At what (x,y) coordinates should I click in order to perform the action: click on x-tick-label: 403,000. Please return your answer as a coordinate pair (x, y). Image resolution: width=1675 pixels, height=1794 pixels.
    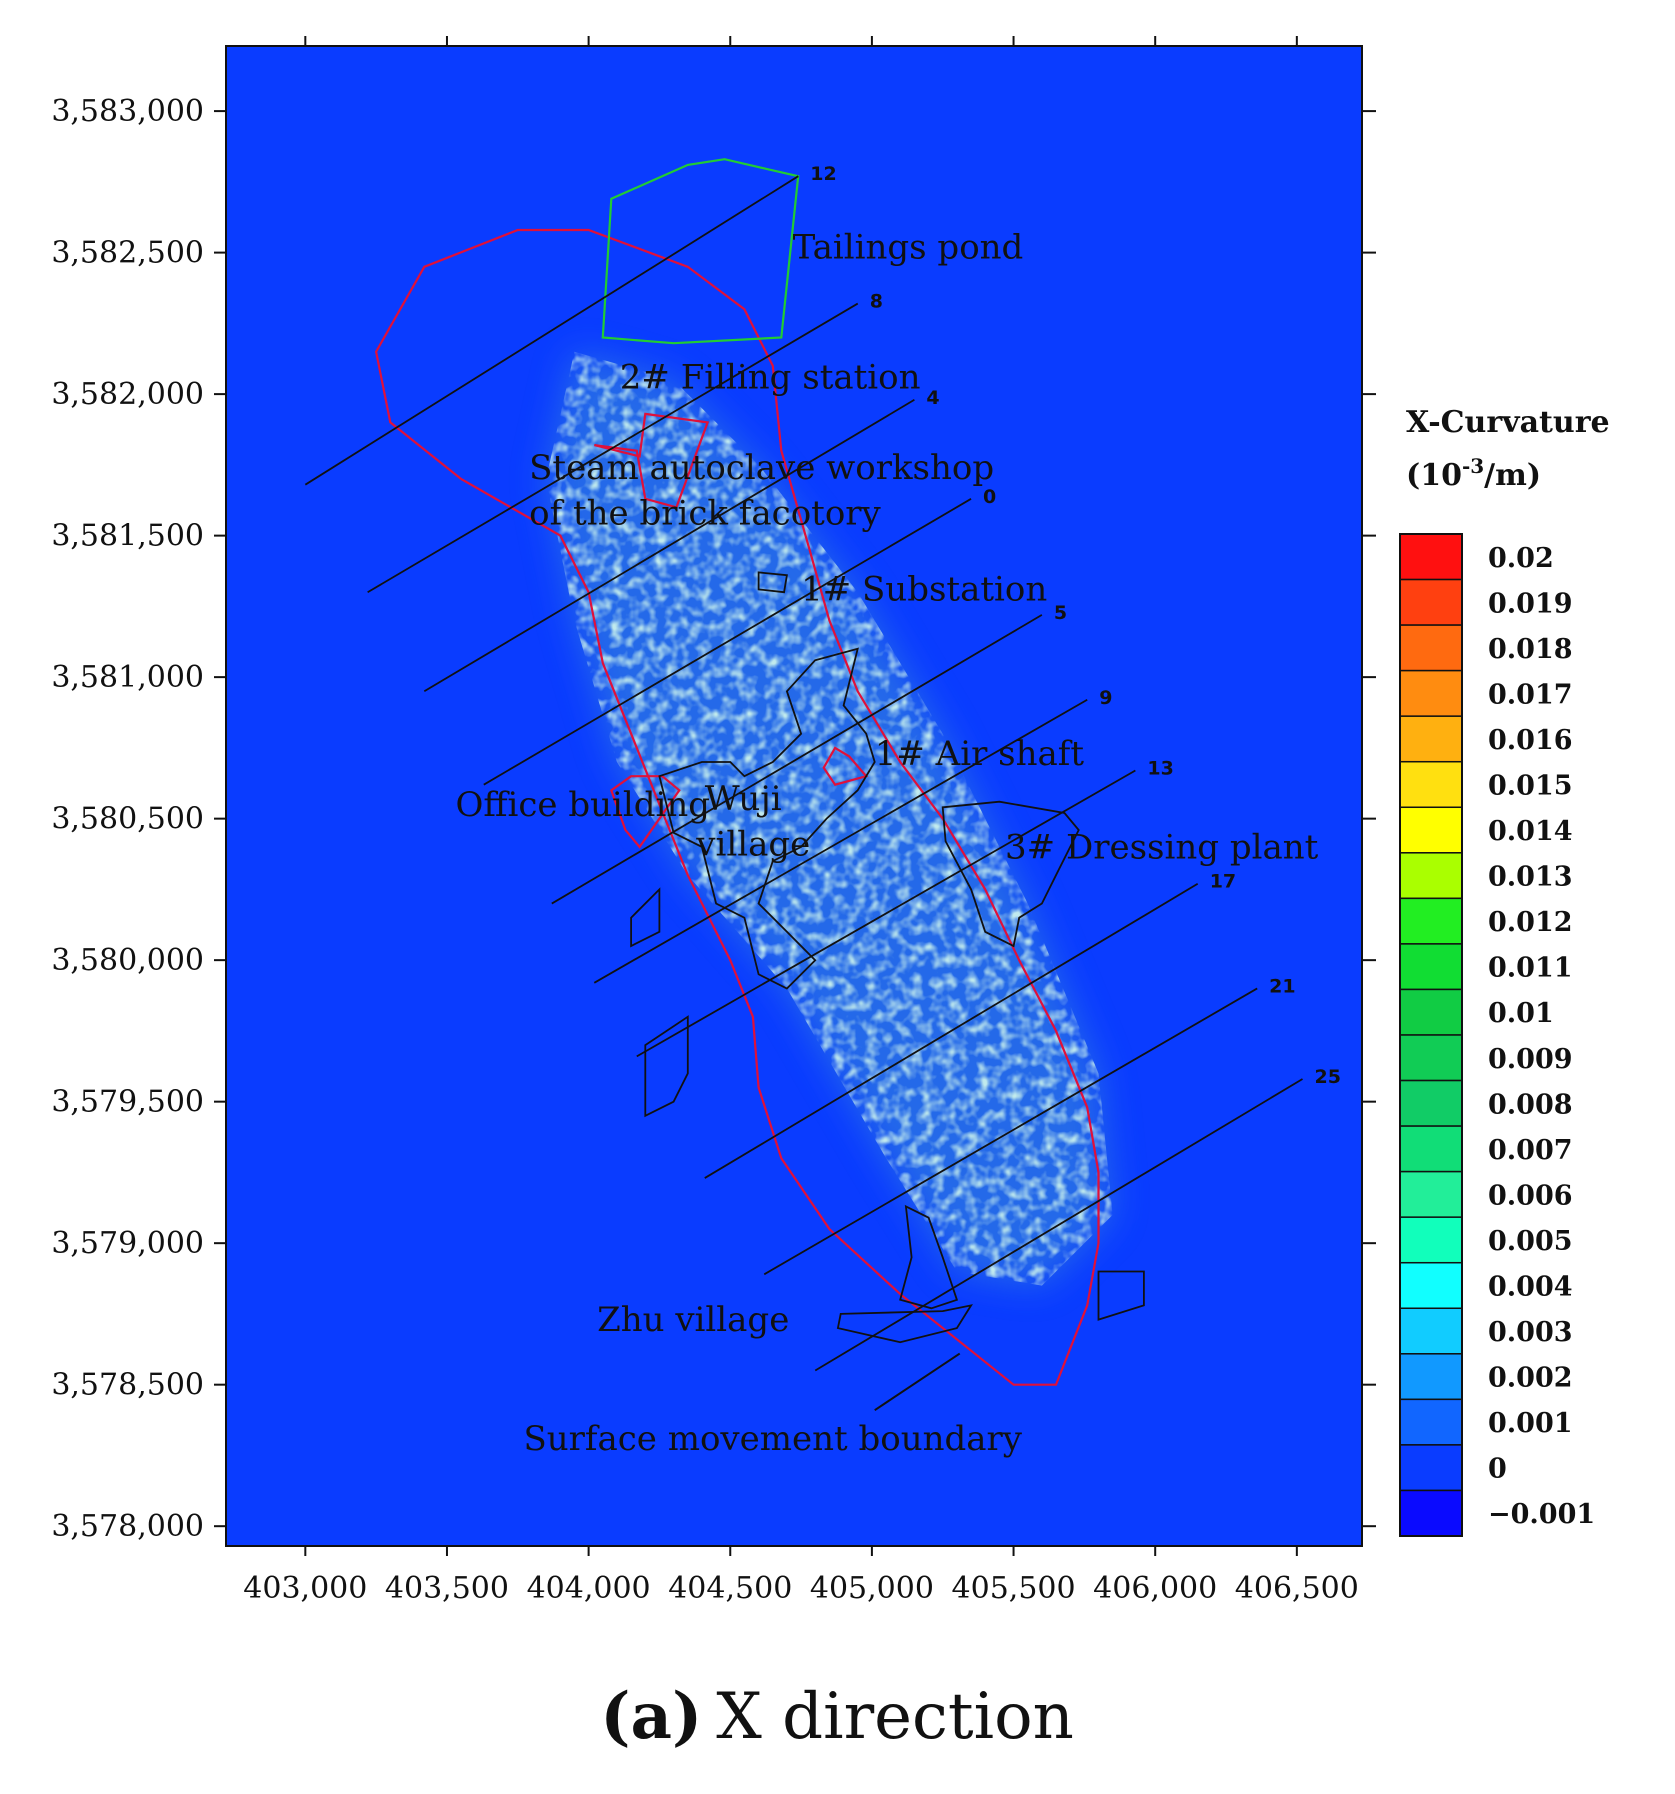
    Looking at the image, I should click on (305, 1588).